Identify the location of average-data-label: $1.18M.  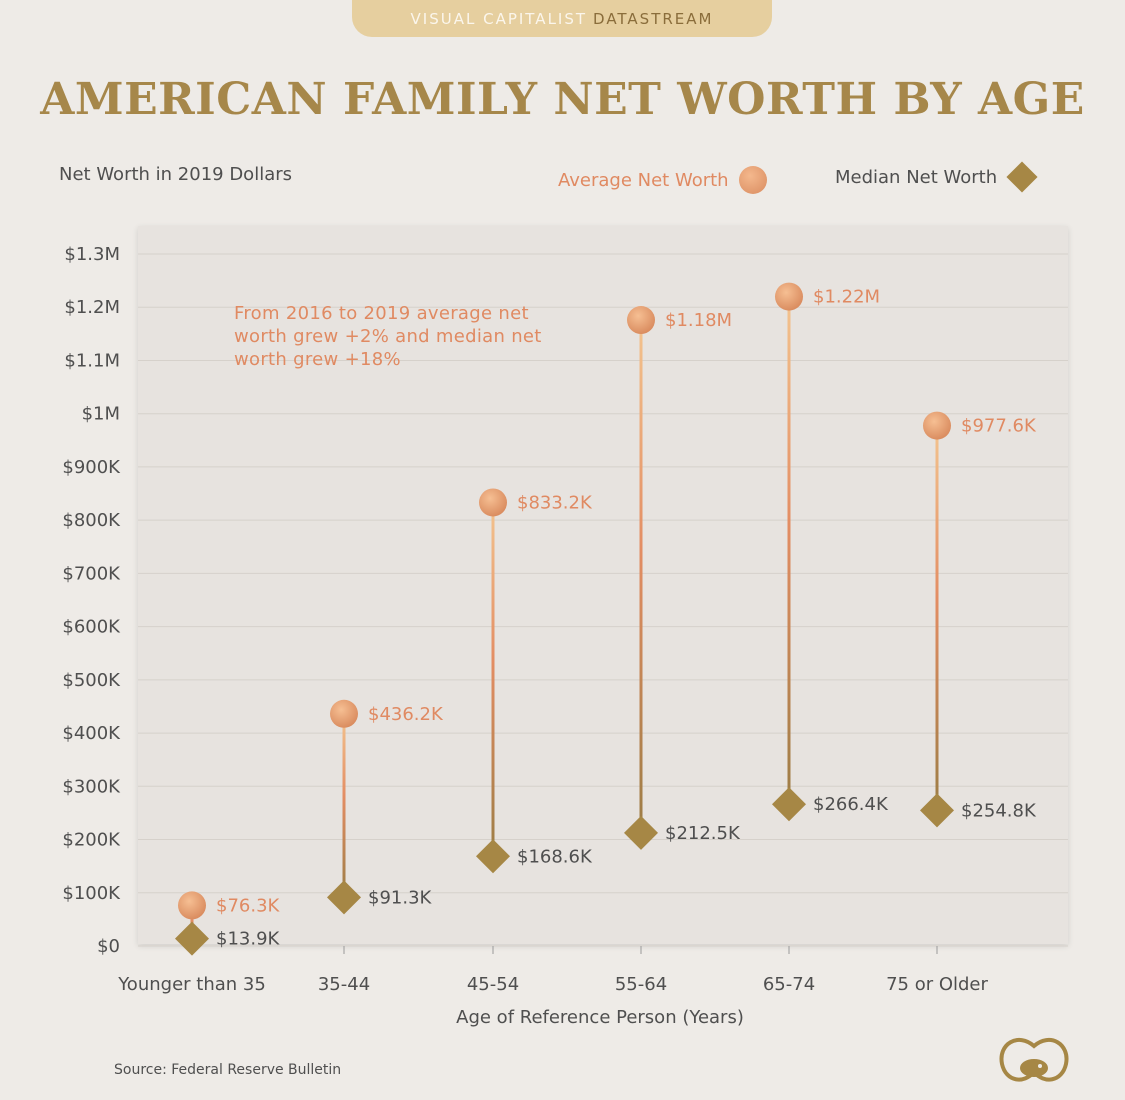
(698, 320).